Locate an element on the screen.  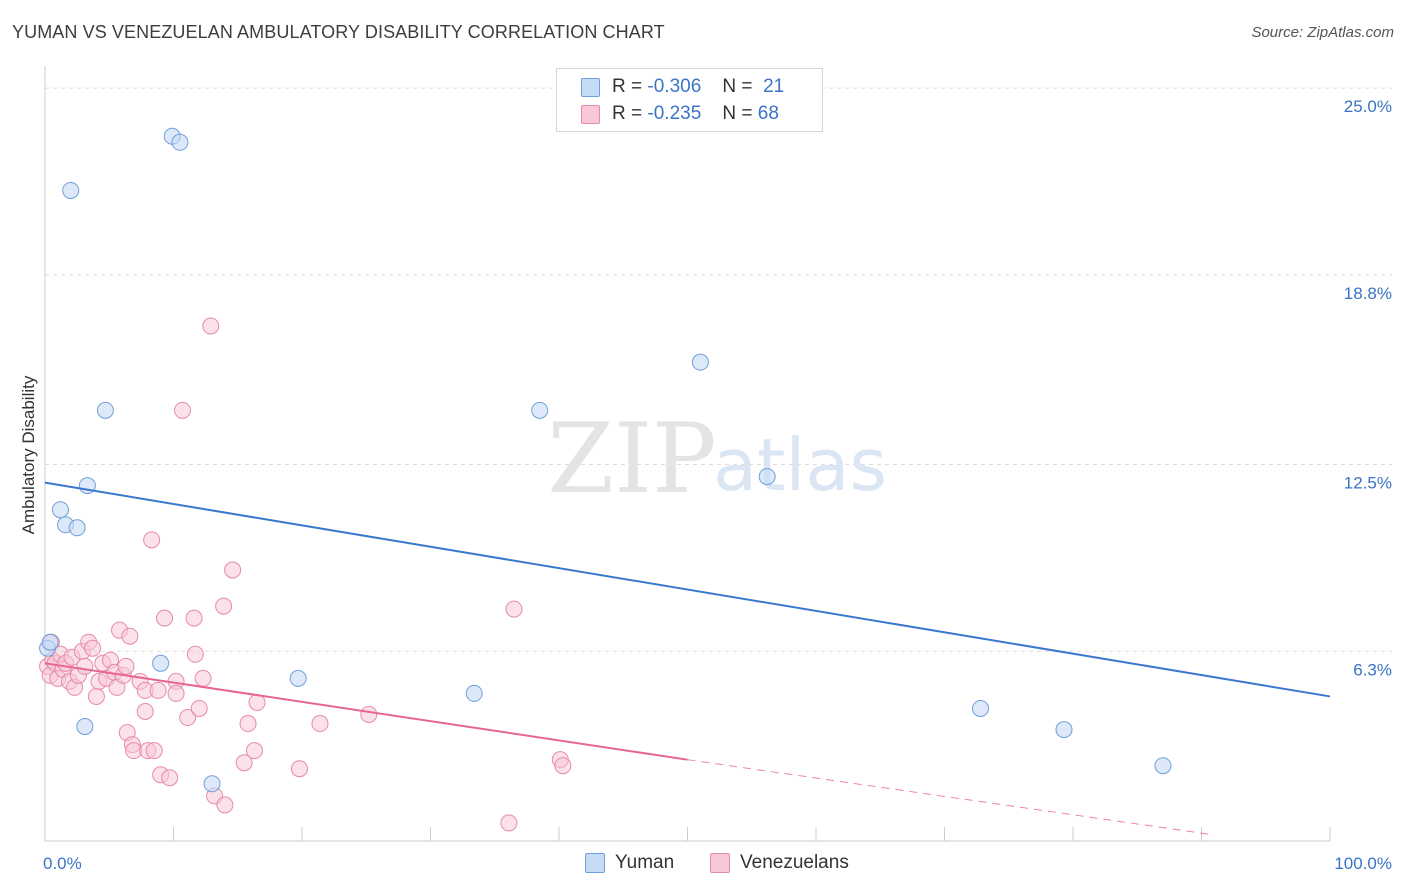
legend-n-value: 21 is located at coordinates (774, 86).